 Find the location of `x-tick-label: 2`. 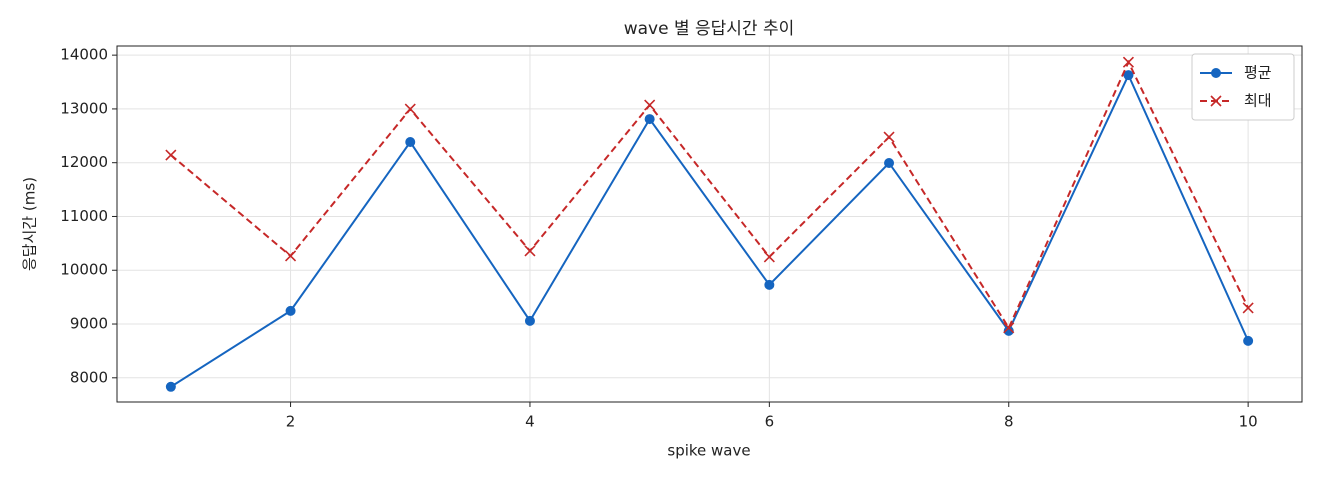

x-tick-label: 2 is located at coordinates (291, 422).